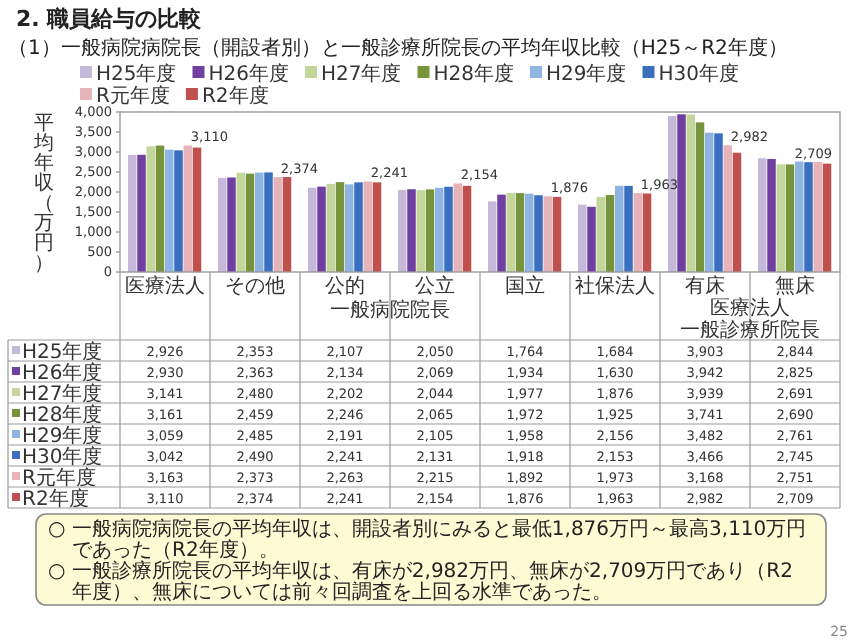  Describe the element at coordinates (59, 479) in the screenshot. I see `text: R元年度` at that location.